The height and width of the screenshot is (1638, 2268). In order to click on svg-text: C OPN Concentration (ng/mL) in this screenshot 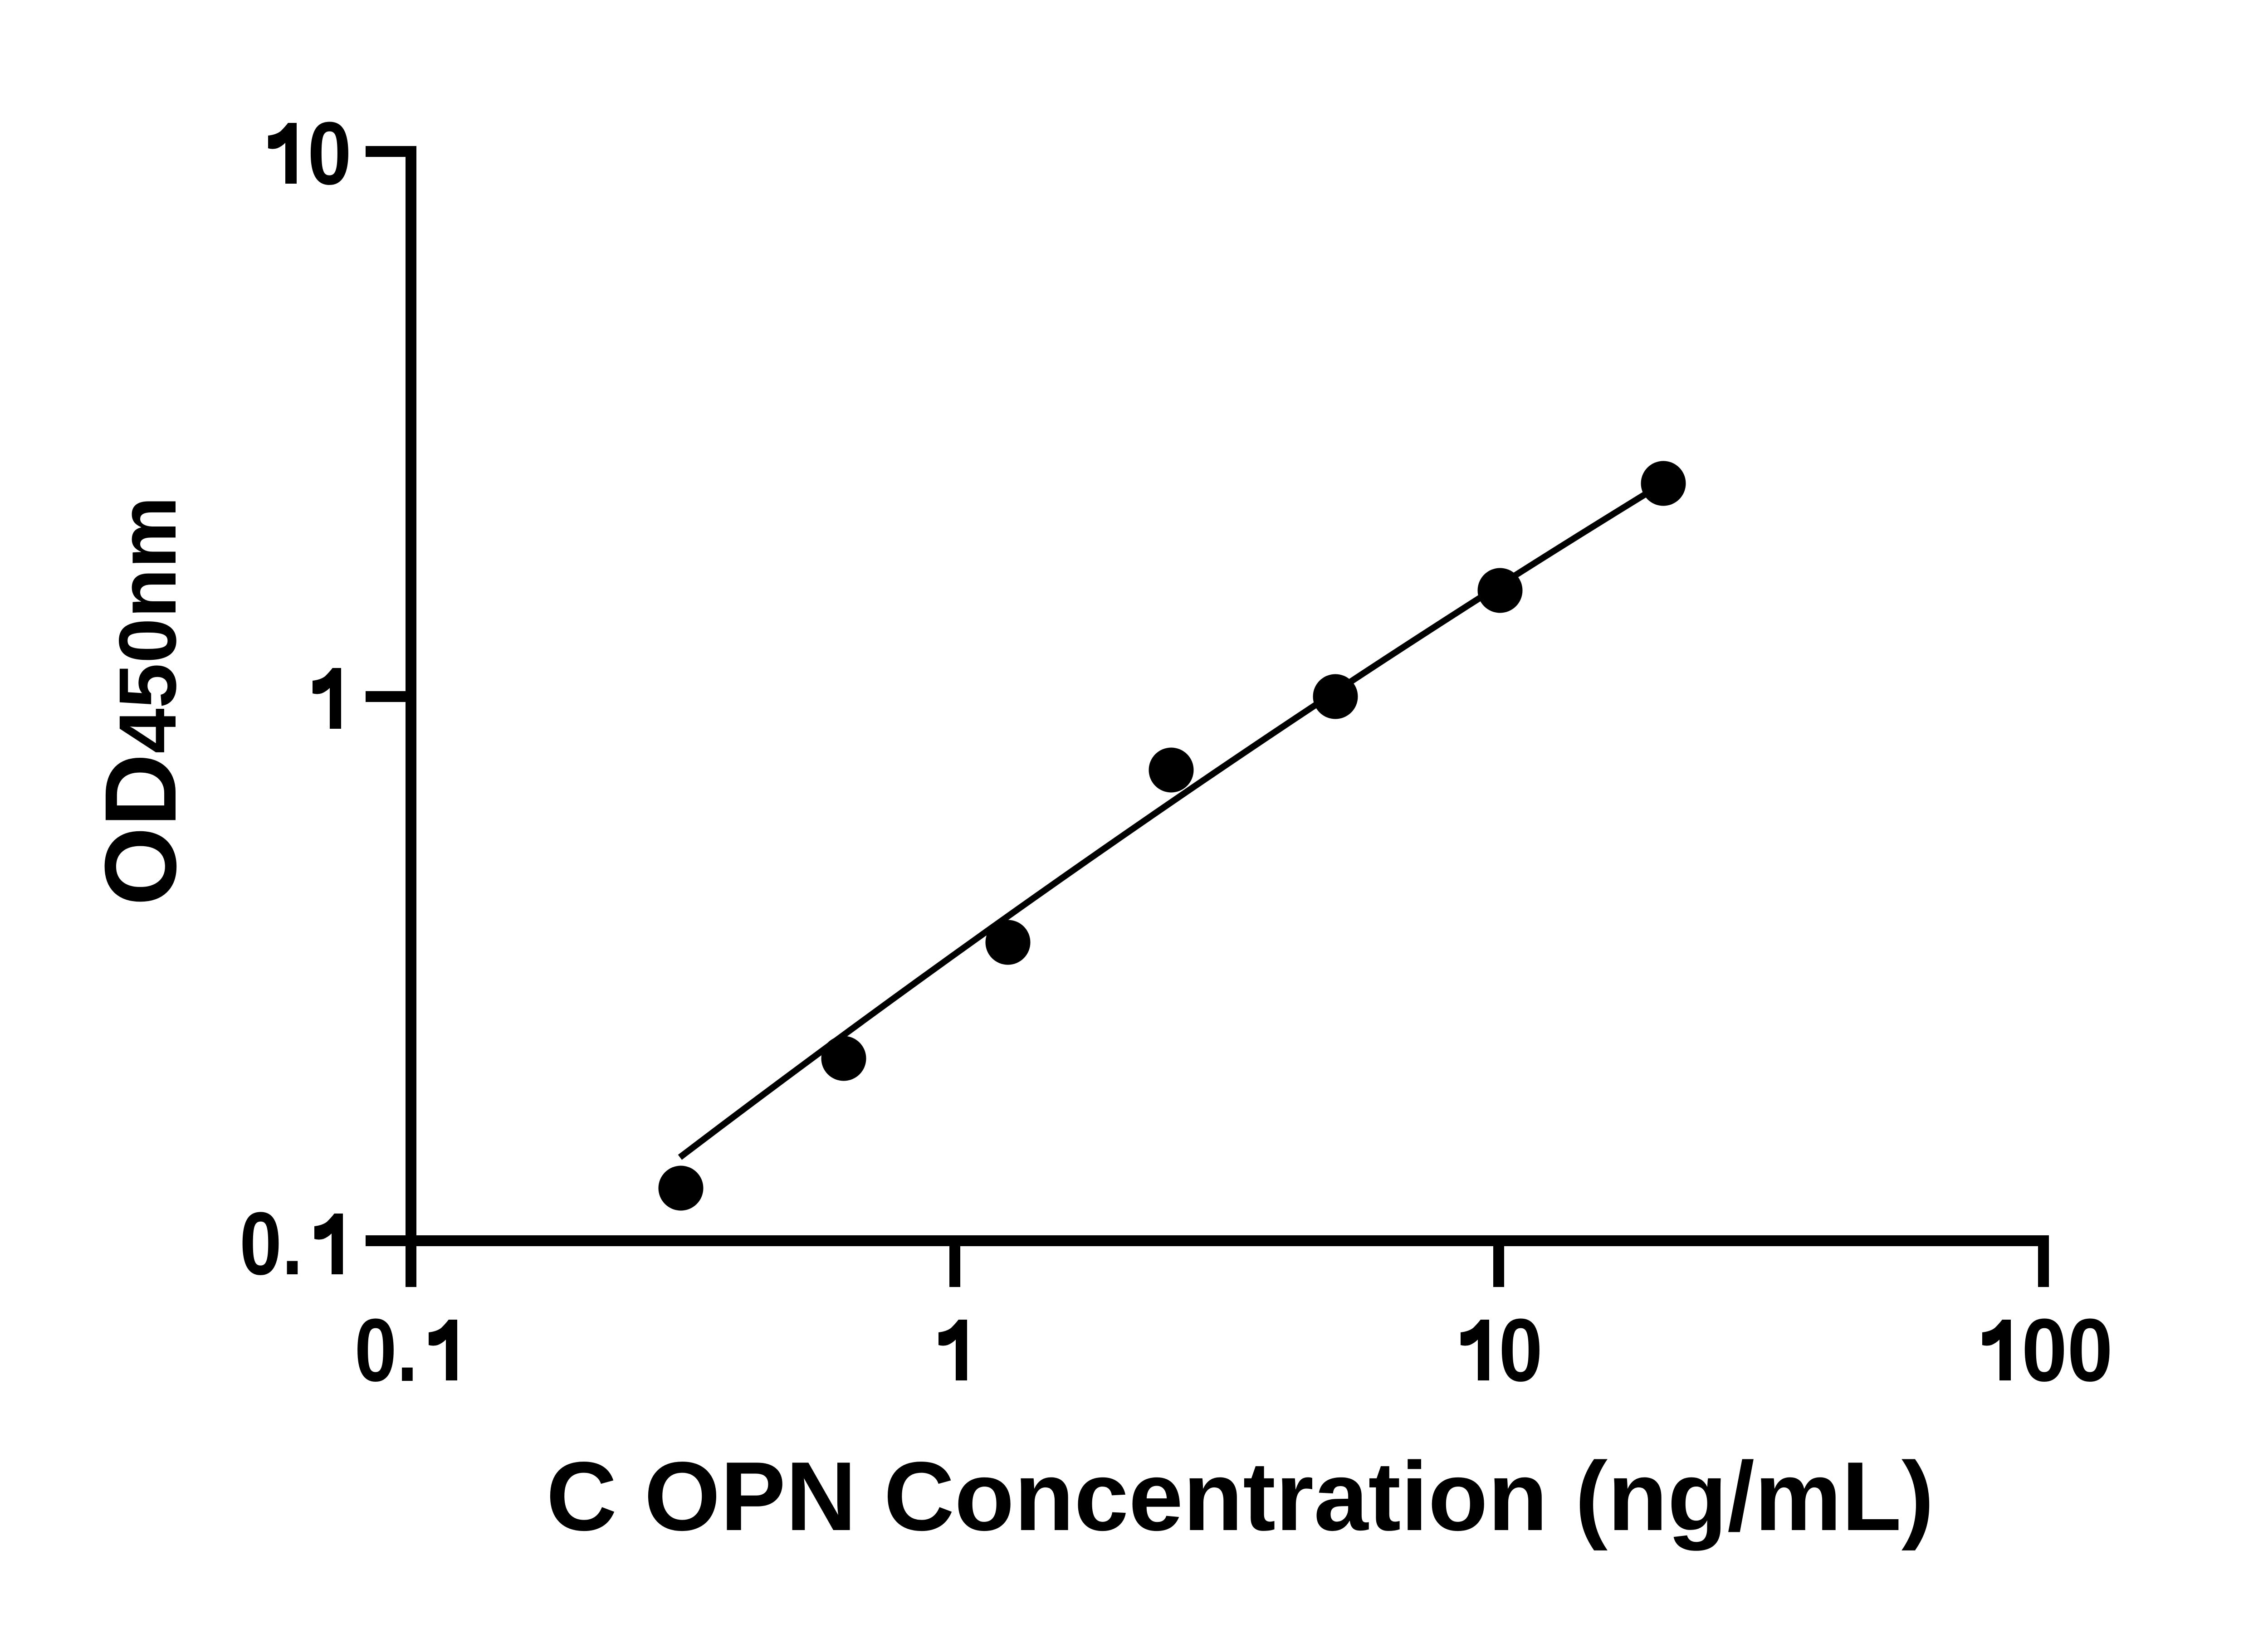, I will do `click(1240, 1496)`.